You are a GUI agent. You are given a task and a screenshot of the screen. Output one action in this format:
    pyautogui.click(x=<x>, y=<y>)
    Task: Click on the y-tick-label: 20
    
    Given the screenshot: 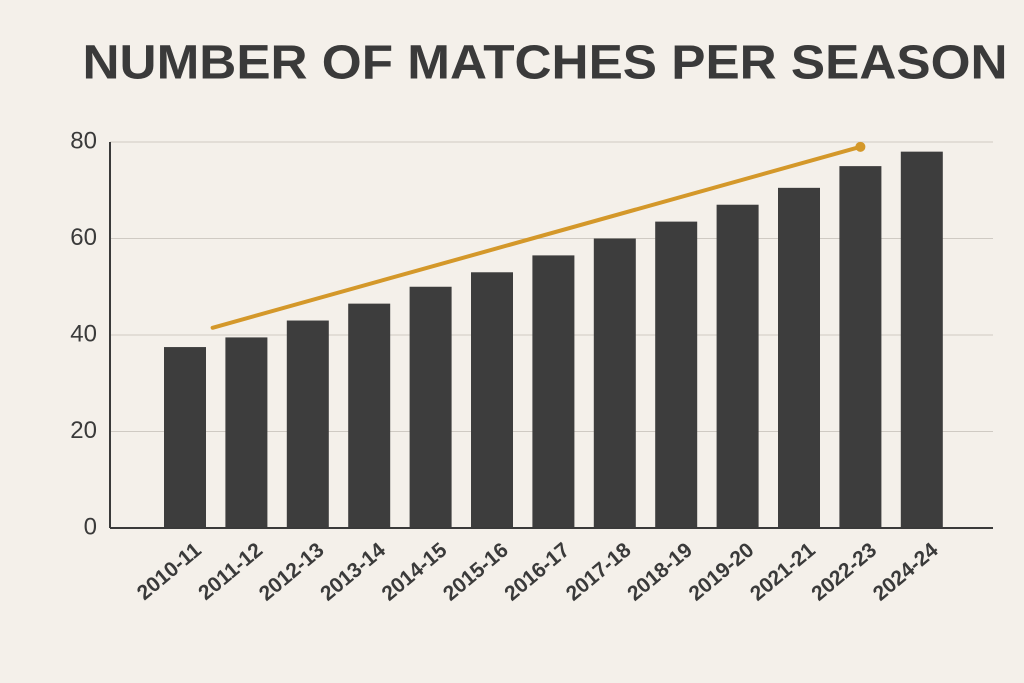 What is the action you would take?
    pyautogui.click(x=83, y=430)
    